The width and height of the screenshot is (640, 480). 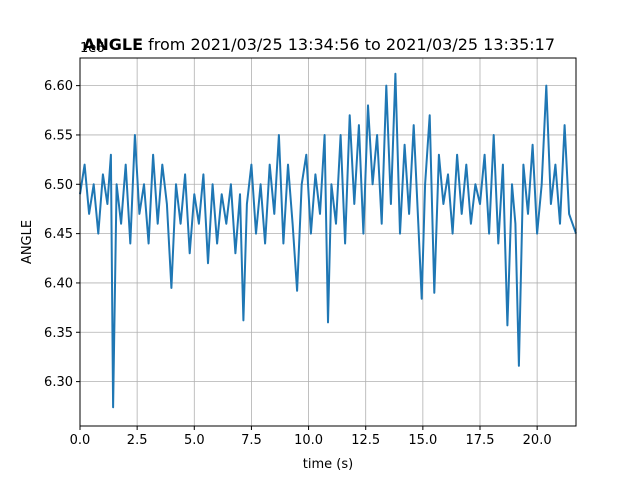 What do you see at coordinates (58, 333) in the screenshot?
I see `y-tick-label: 6.35` at bounding box center [58, 333].